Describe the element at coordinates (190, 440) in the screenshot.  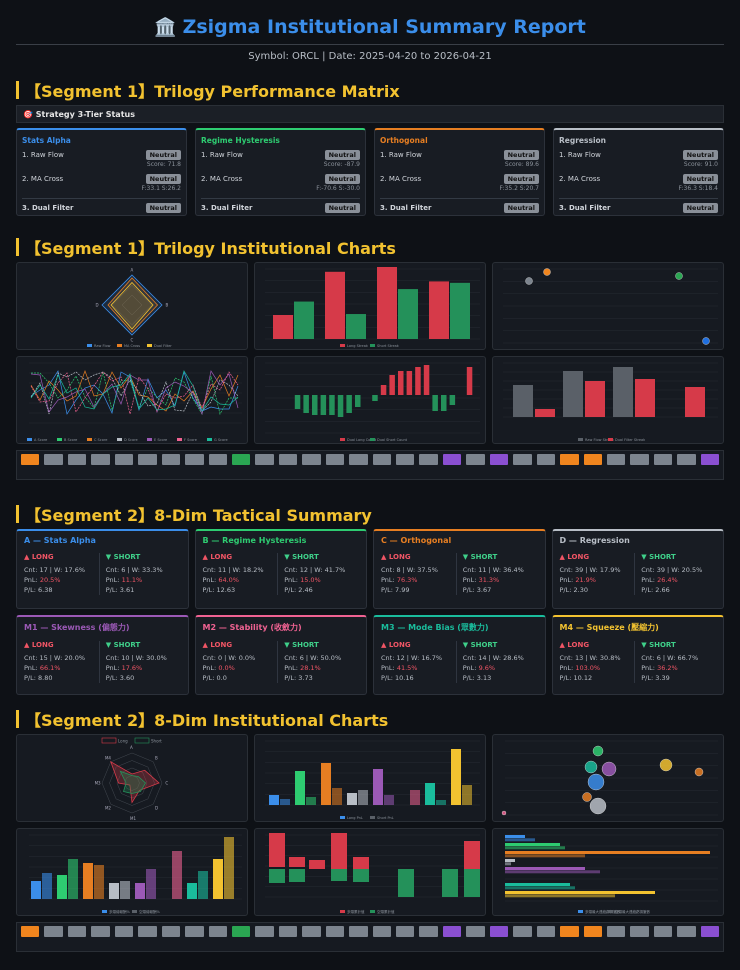
I see `legend-label: F Score` at that location.